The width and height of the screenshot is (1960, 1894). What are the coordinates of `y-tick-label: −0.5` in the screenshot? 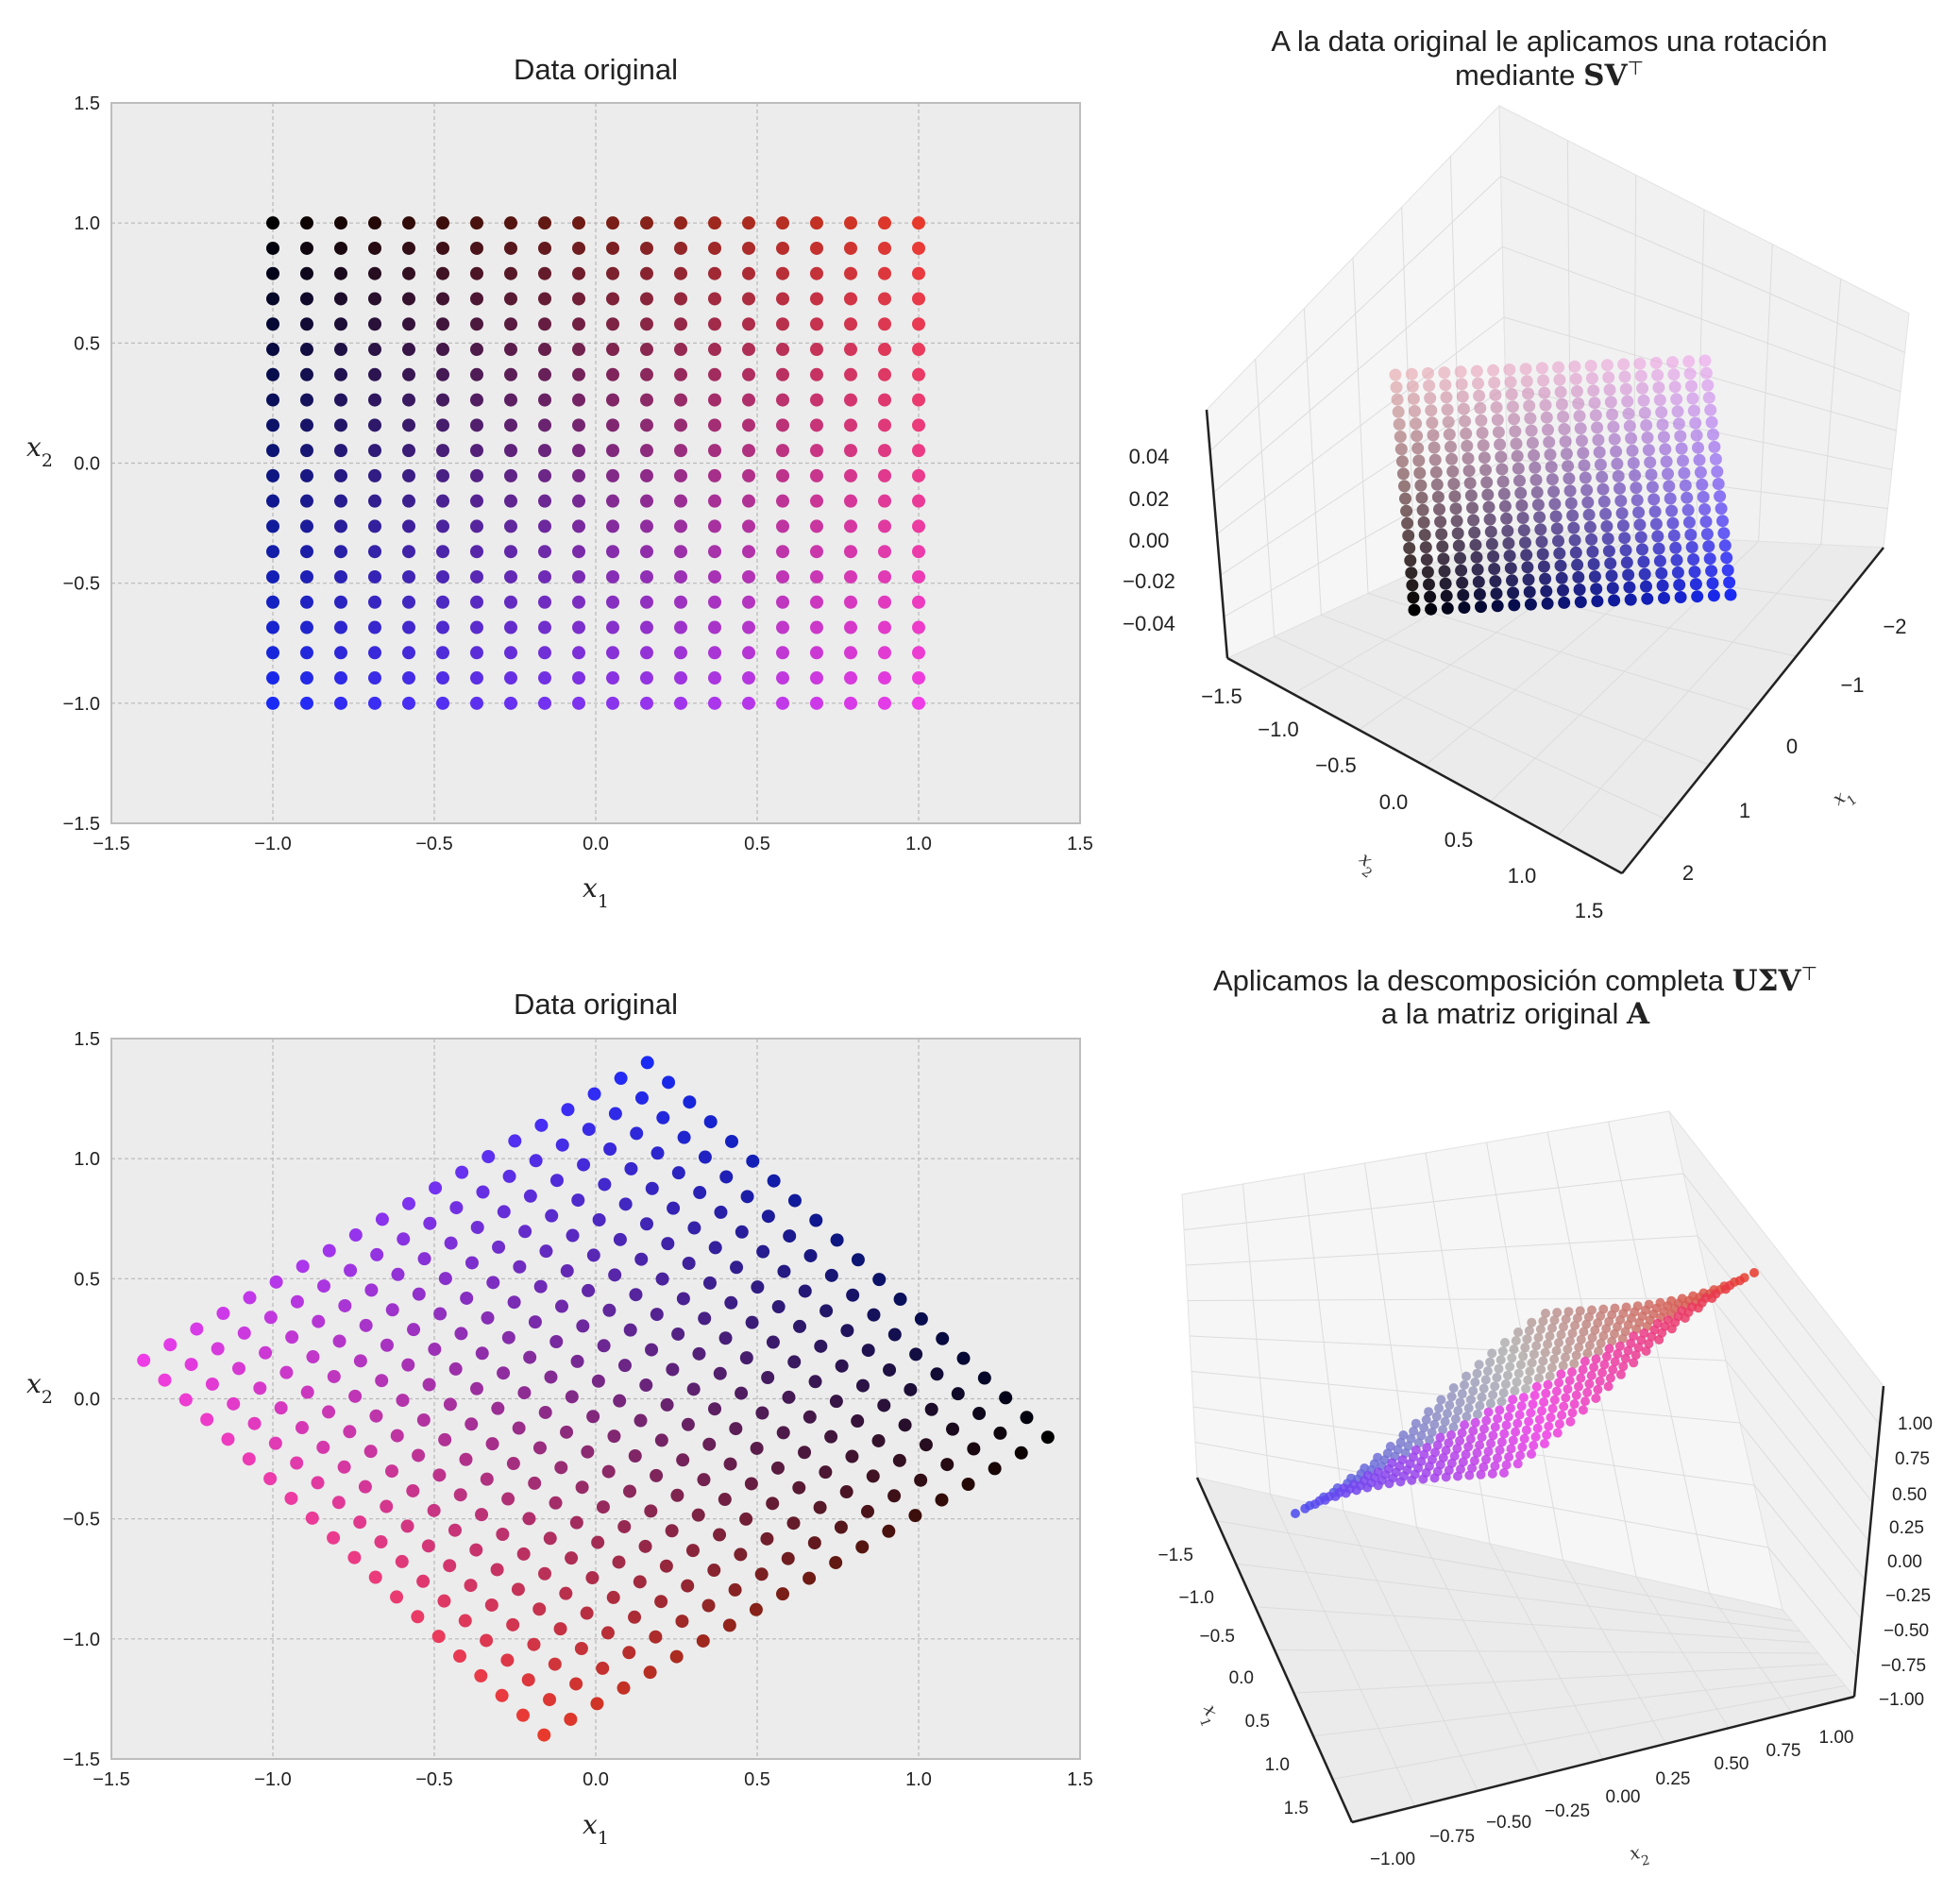 It's located at (1336, 765).